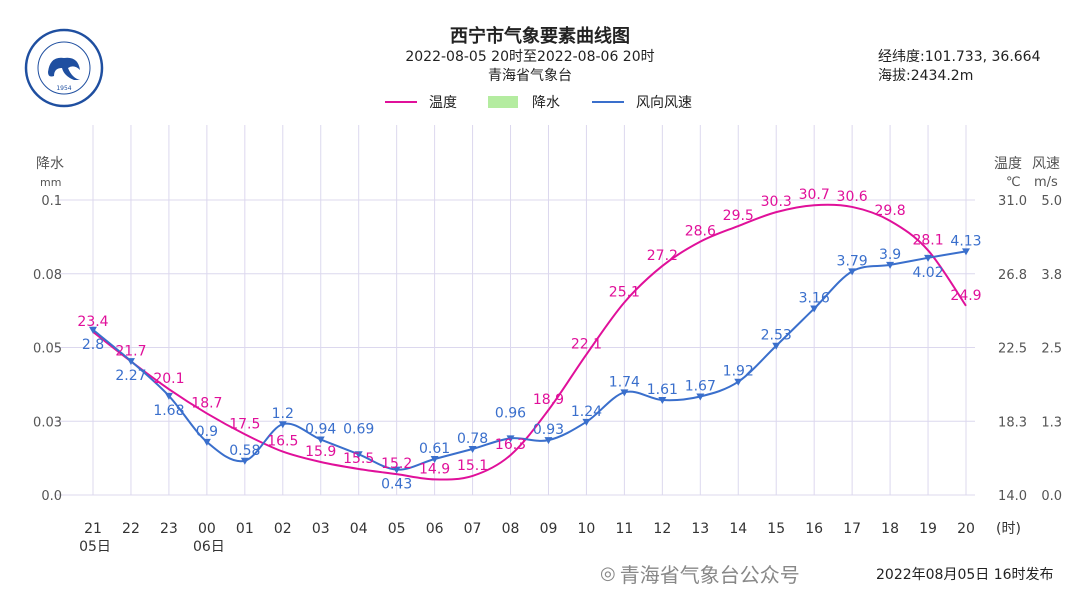 The height and width of the screenshot is (589, 1080). What do you see at coordinates (852, 261) in the screenshot?
I see `wind-data-label: 3.79` at bounding box center [852, 261].